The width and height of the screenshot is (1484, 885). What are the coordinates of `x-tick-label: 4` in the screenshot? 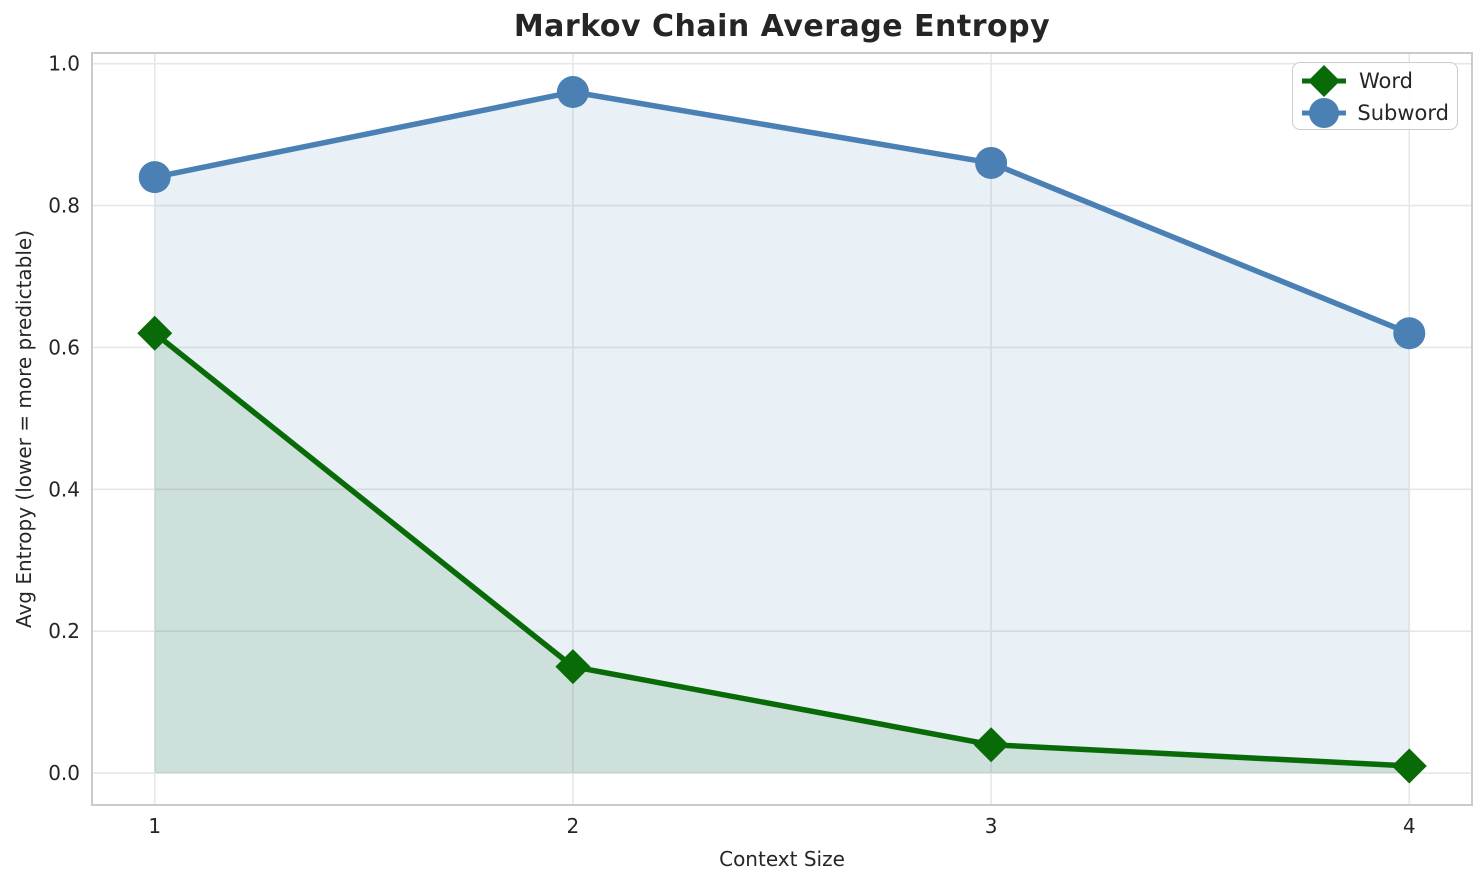 It's located at (1409, 826).